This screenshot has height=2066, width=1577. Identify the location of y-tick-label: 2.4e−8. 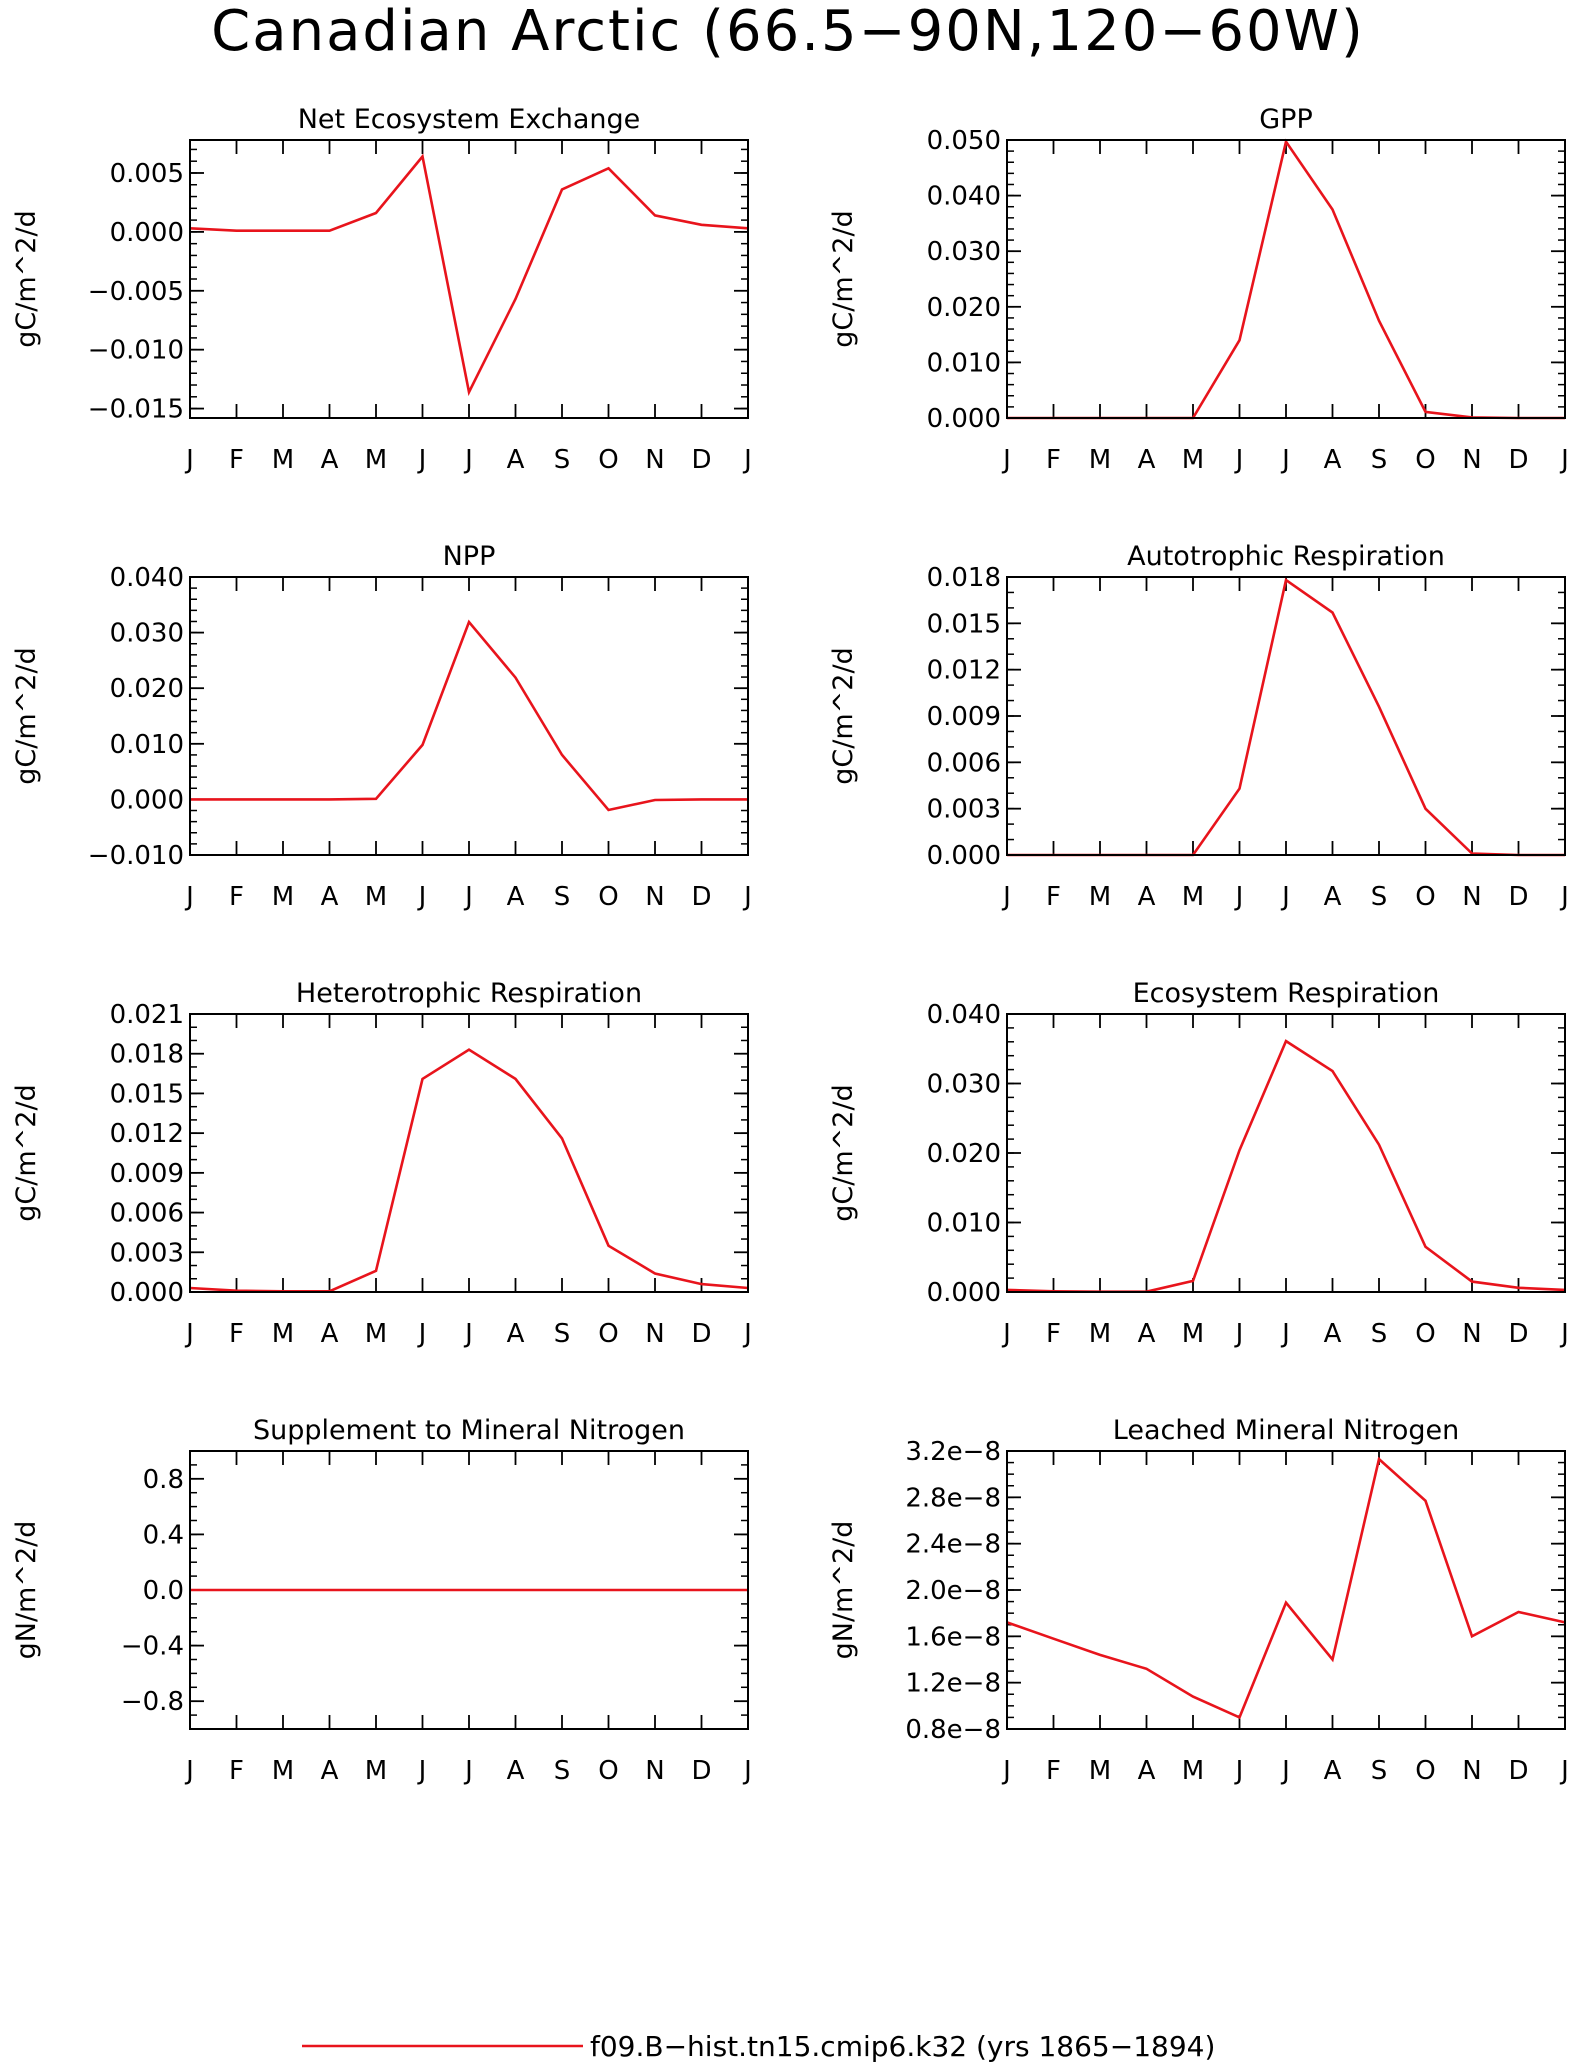
(953, 1545).